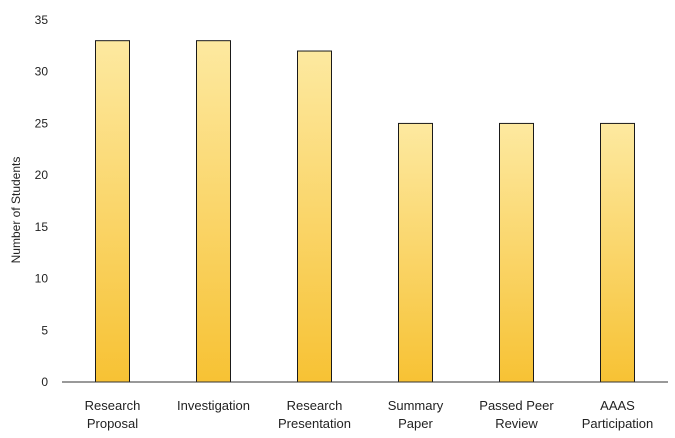 This screenshot has height=438, width=675. I want to click on x-tick-label: Investigation, so click(213, 405).